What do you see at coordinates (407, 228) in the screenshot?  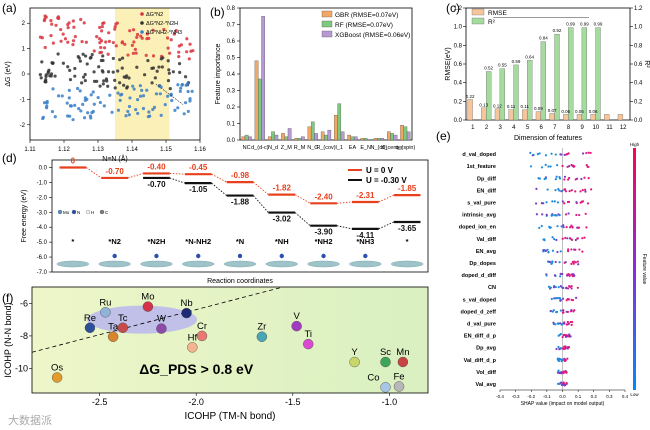 I see `energy-label: -3.65` at bounding box center [407, 228].